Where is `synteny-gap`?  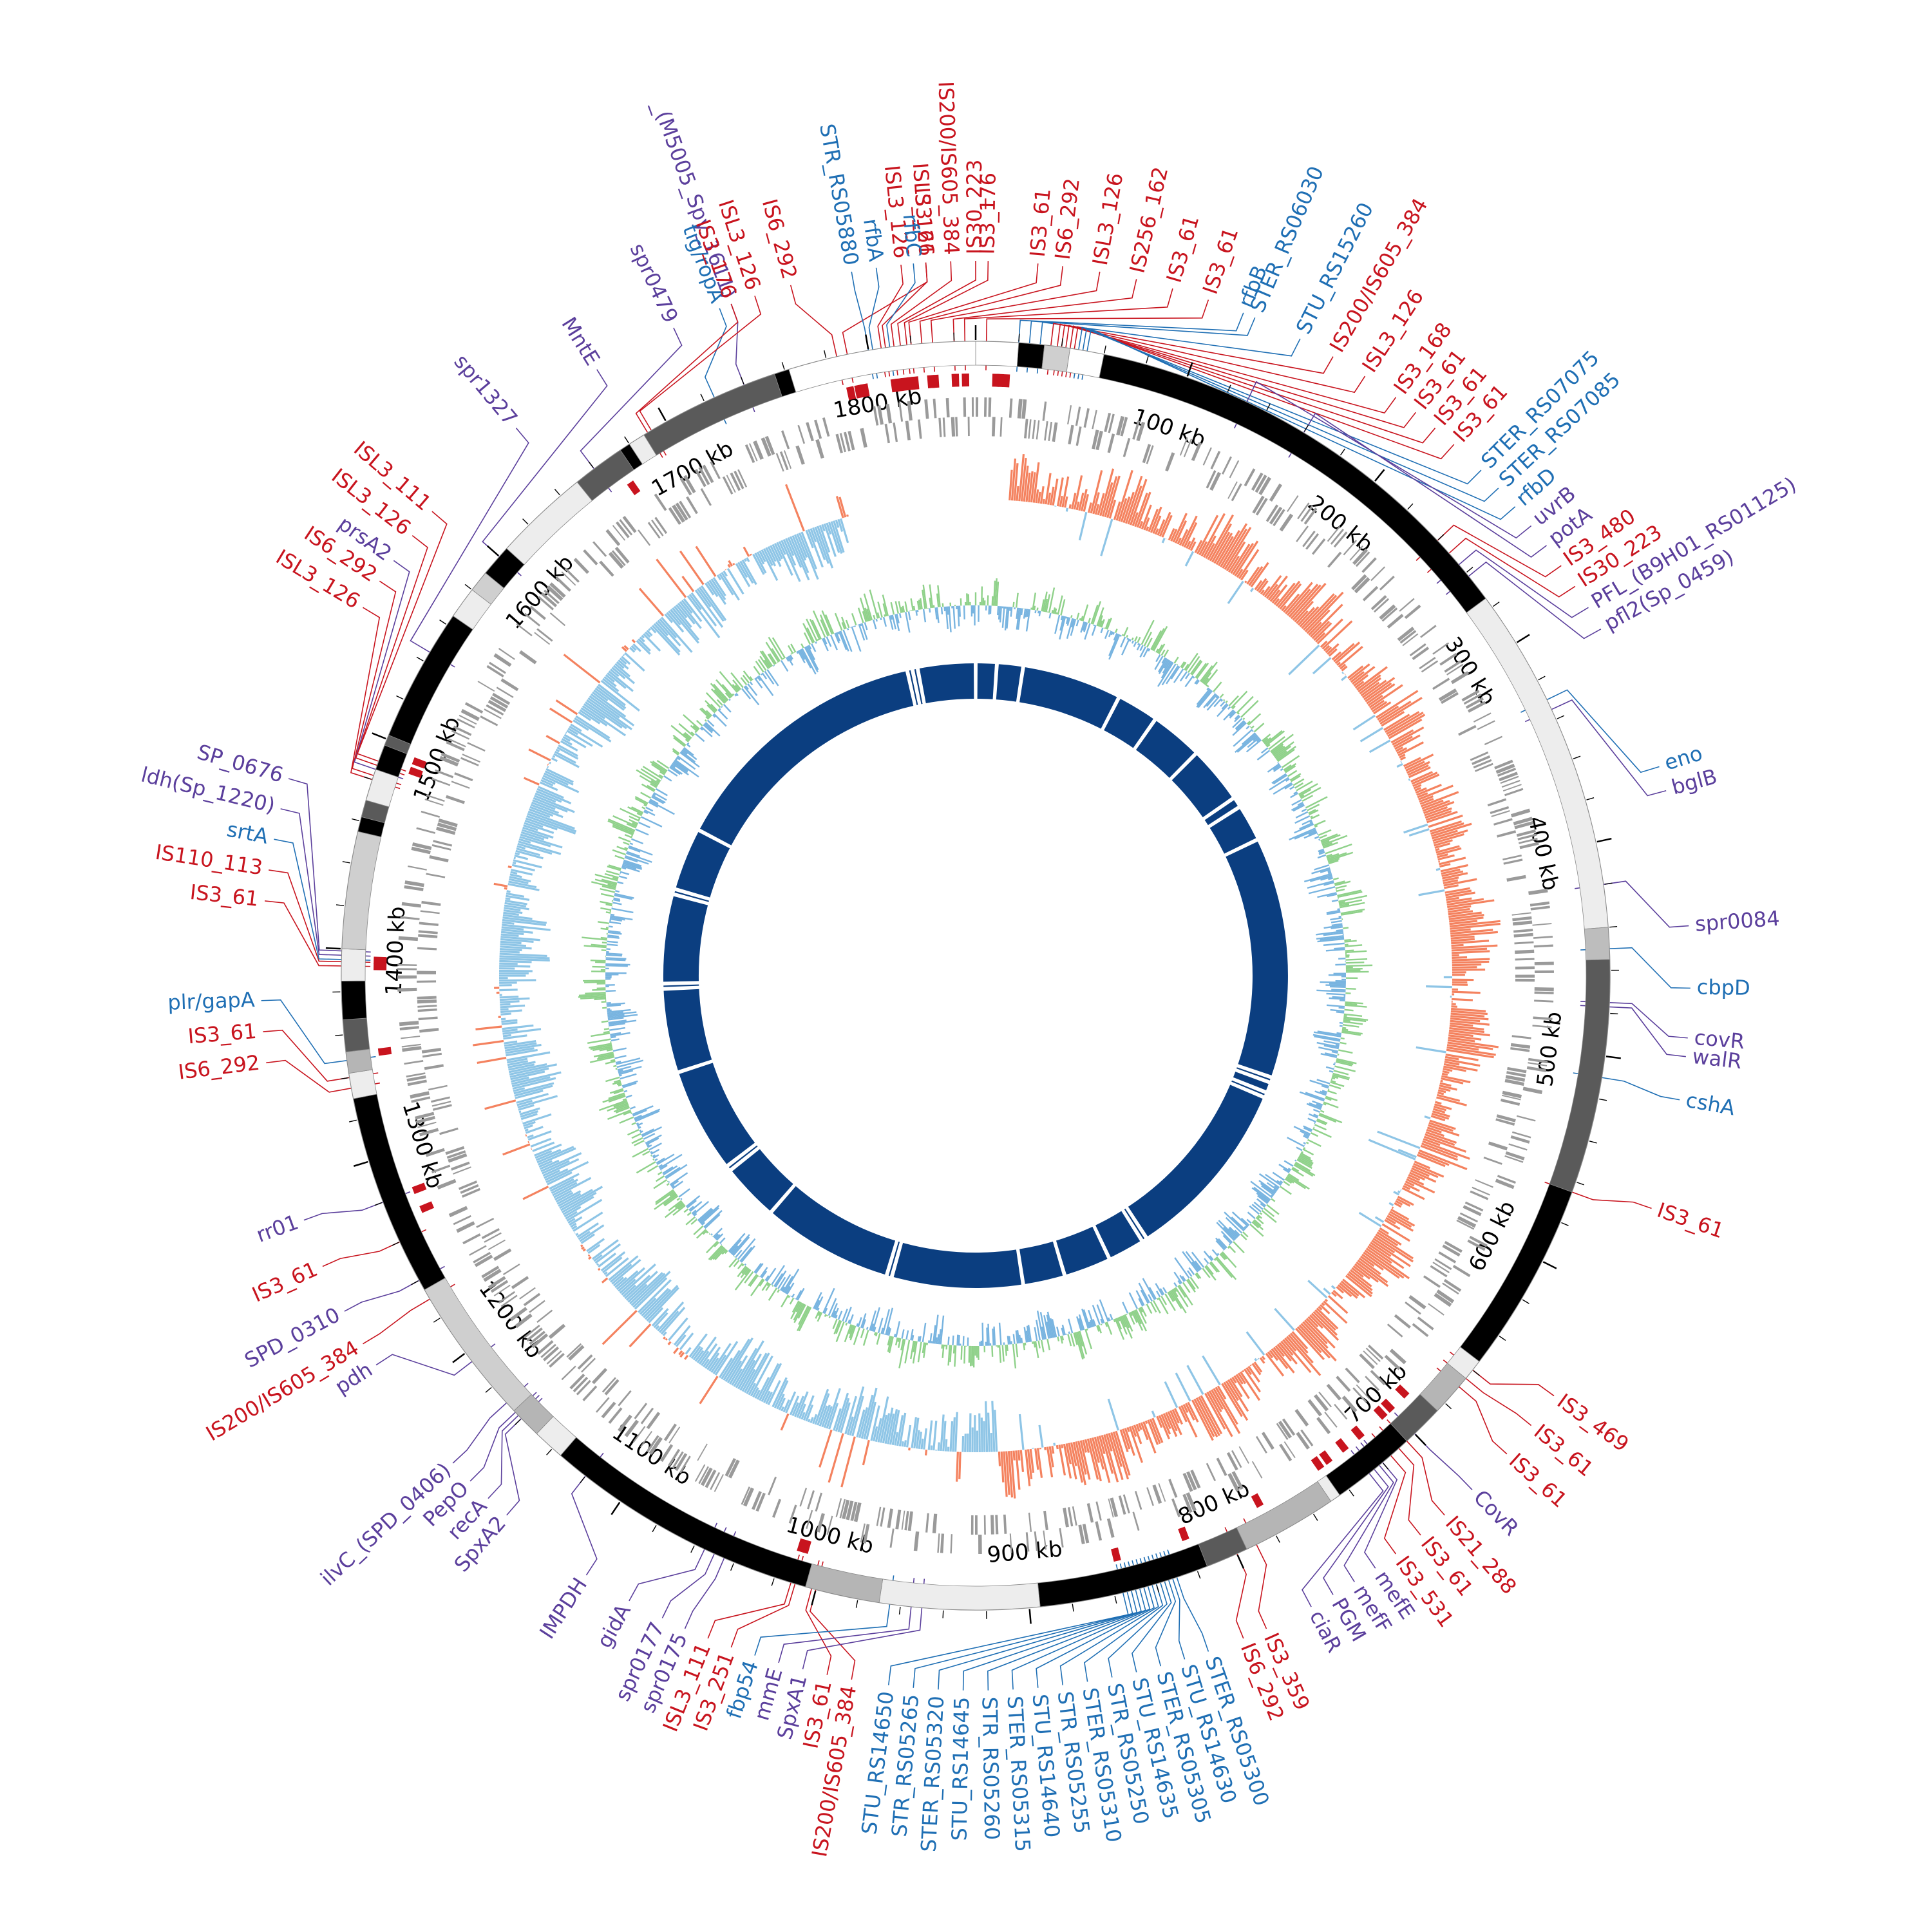 synteny-gap is located at coordinates (1101, 1242).